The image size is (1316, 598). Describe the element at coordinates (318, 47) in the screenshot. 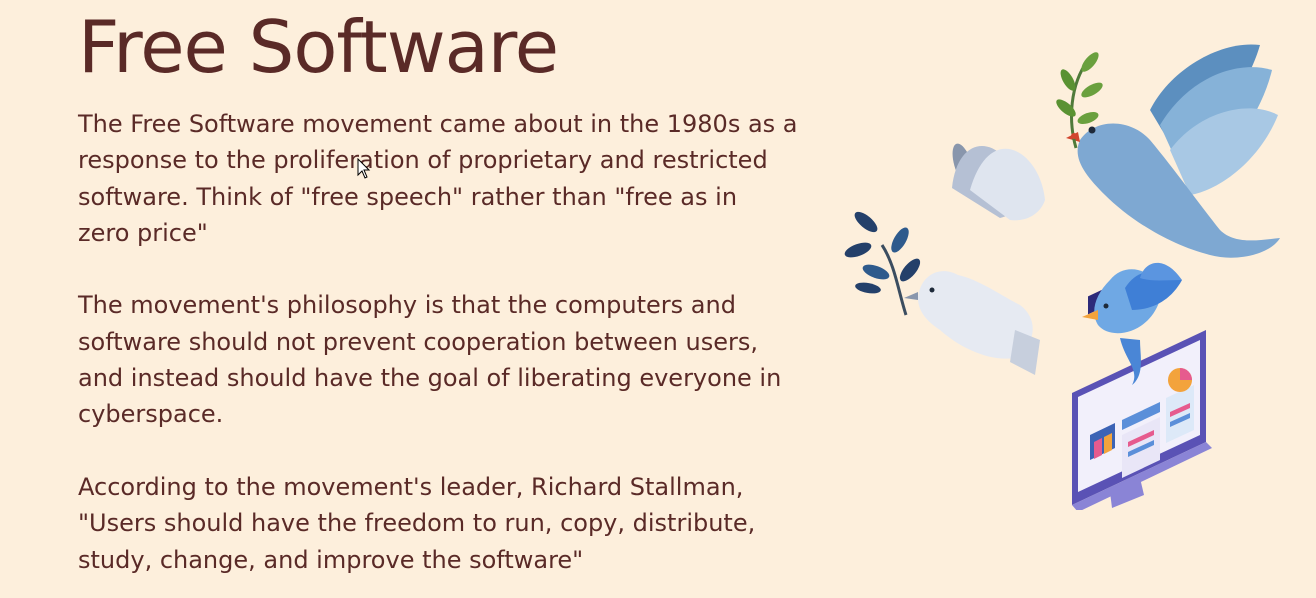

I see `slide-title: Free Software` at that location.